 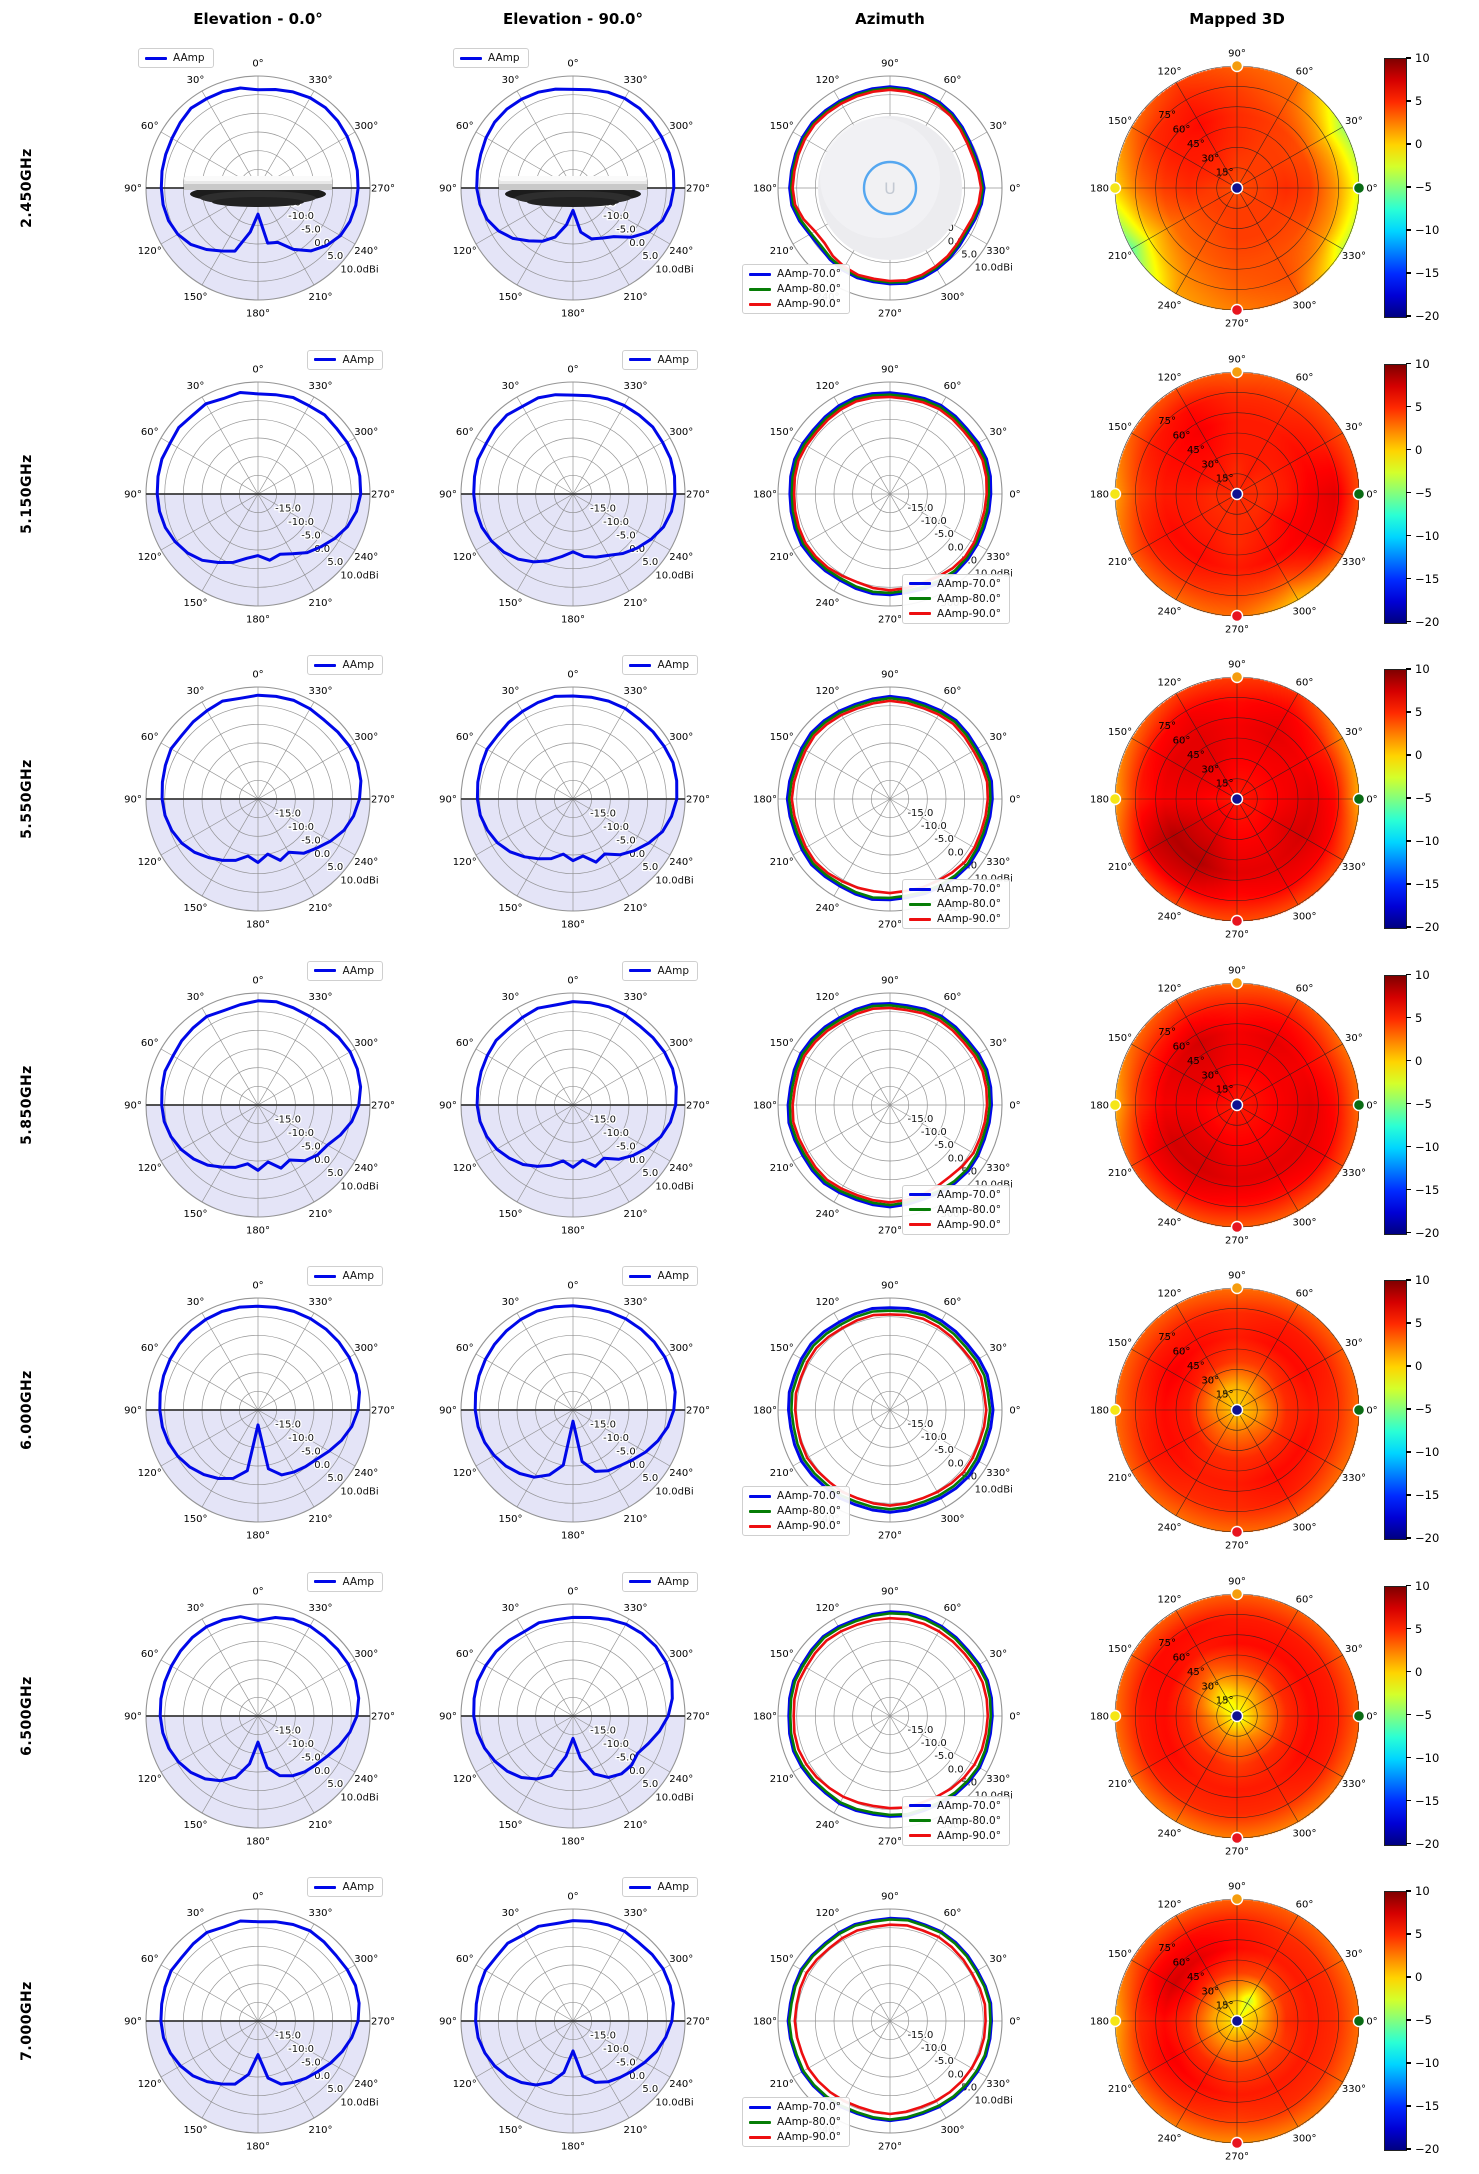 I want to click on colorbar-gradient, so click(x=1395, y=1715).